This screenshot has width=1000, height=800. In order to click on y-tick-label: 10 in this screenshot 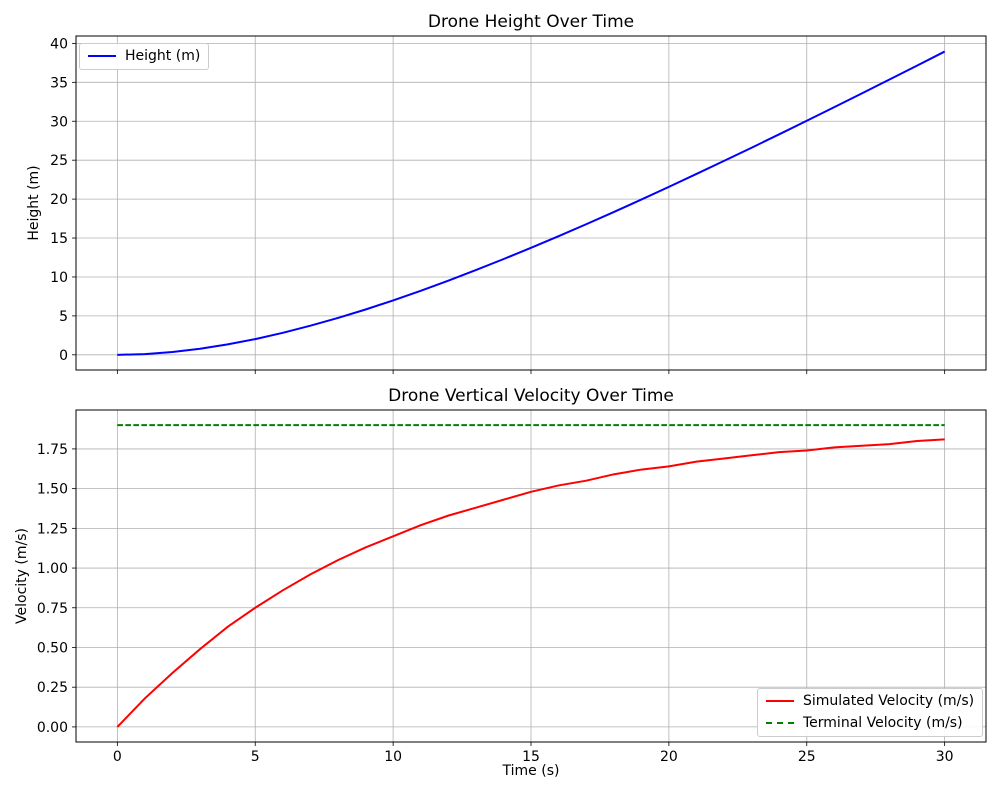, I will do `click(59, 278)`.